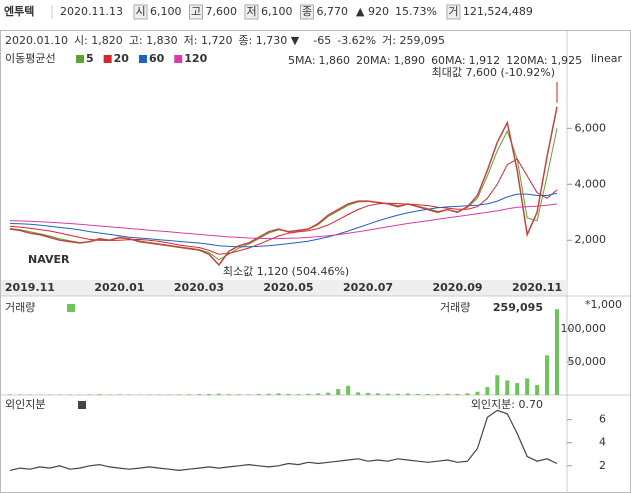 The image size is (631, 493). I want to click on header-change: ▲ 920, so click(372, 11).